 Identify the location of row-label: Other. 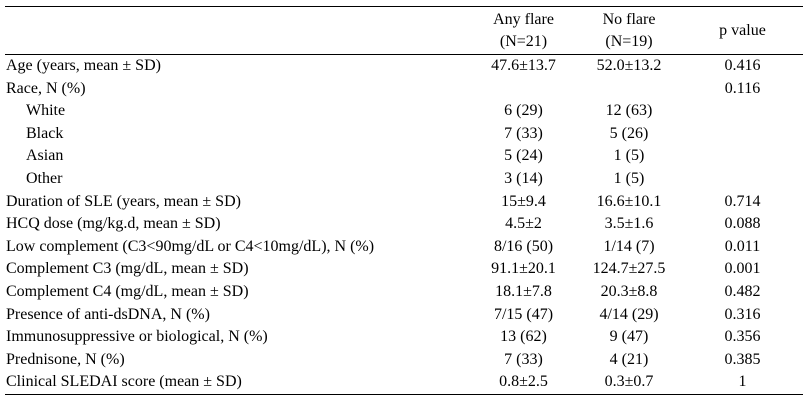
(44, 178).